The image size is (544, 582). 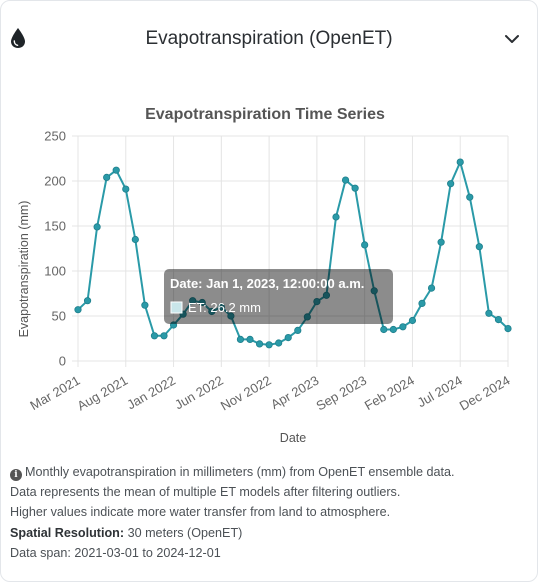 I want to click on chevron-down-icon, so click(x=512, y=39).